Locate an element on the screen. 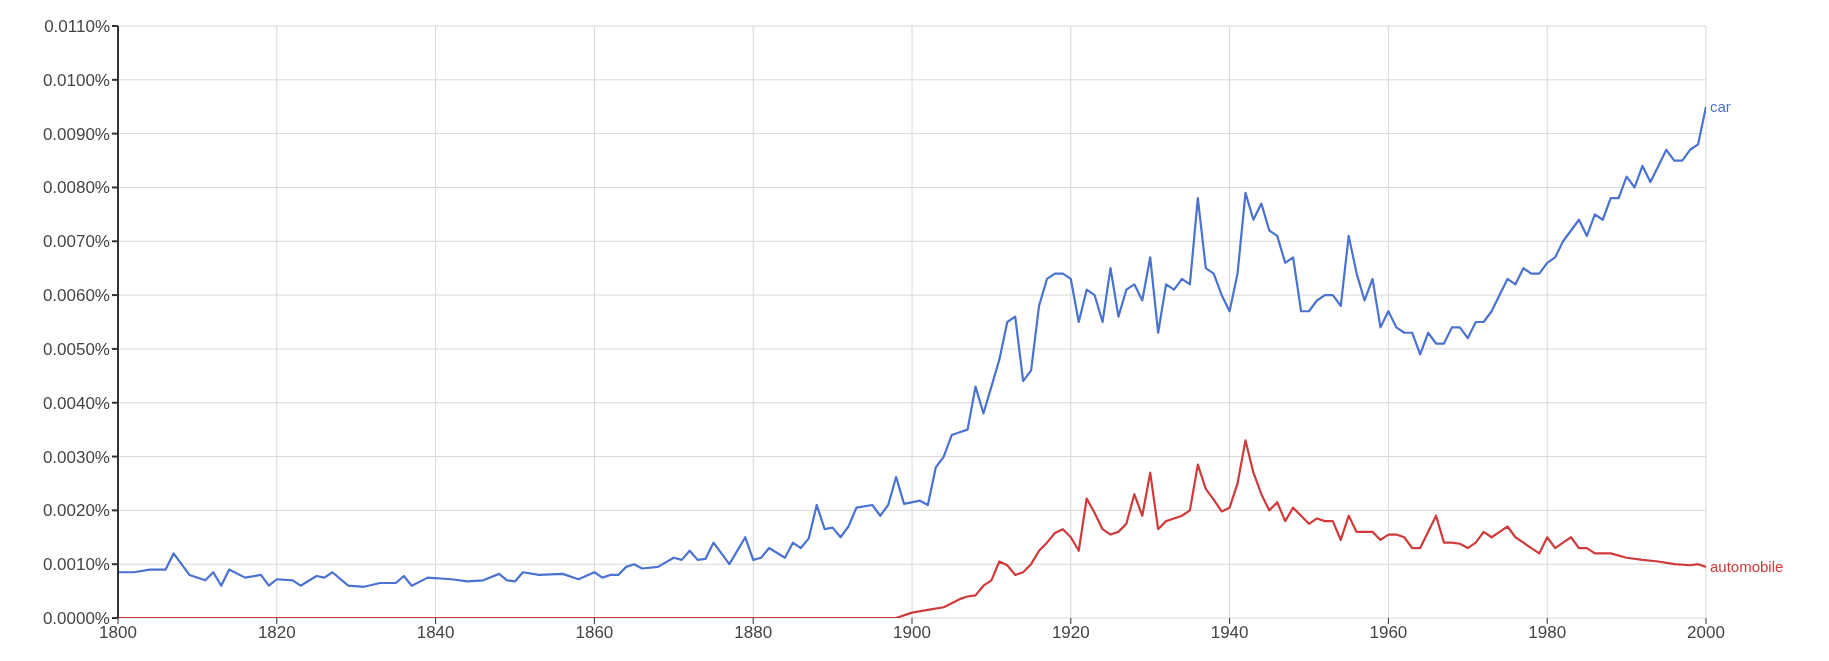 The height and width of the screenshot is (661, 1829). y-tick-label: 0.0110% is located at coordinates (77, 27).